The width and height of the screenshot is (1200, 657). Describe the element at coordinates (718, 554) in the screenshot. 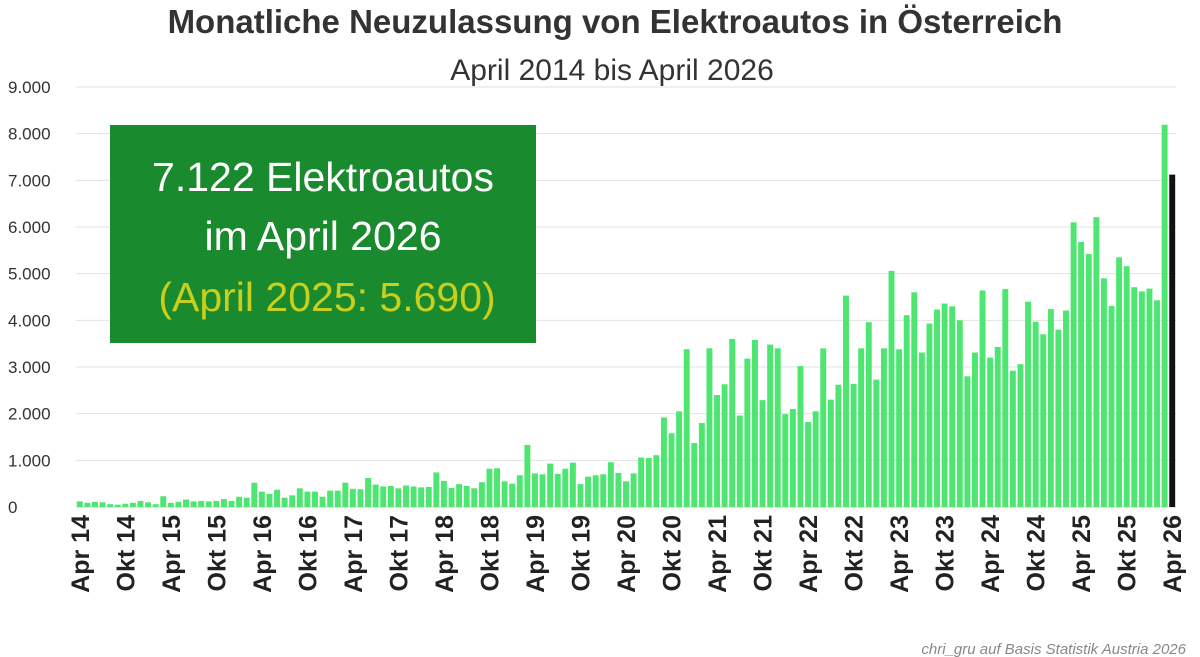

I see `x-tick-label: Apr 21` at that location.